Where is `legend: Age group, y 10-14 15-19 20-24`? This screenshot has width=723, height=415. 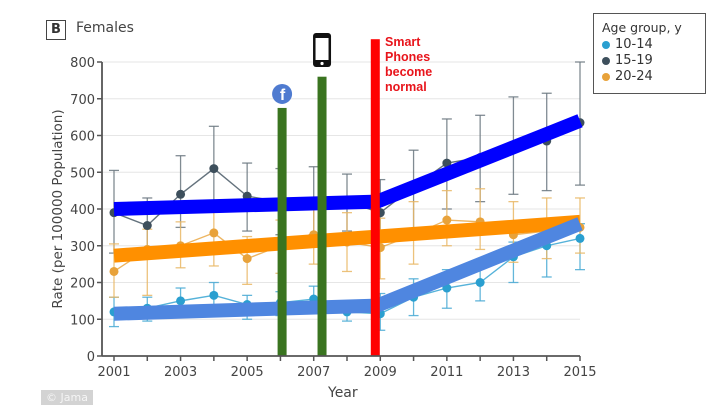 legend: Age group, y 10-14 15-19 20-24 is located at coordinates (649, 53).